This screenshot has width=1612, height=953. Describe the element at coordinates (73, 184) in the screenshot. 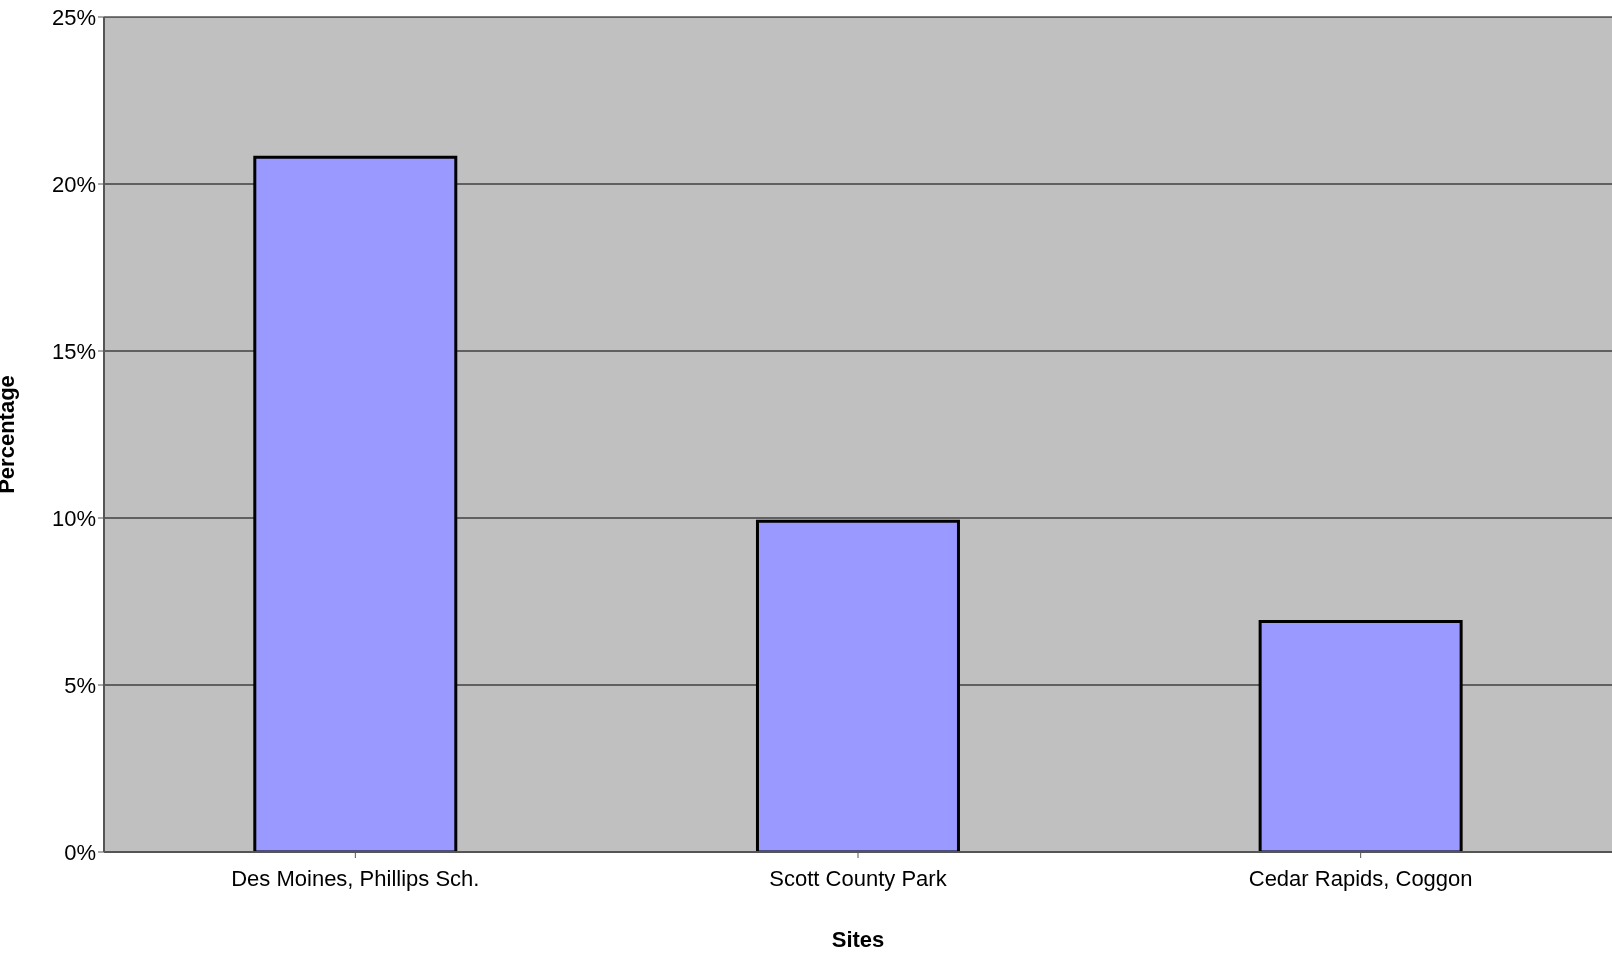

I see `y-tick-label: 20%` at that location.